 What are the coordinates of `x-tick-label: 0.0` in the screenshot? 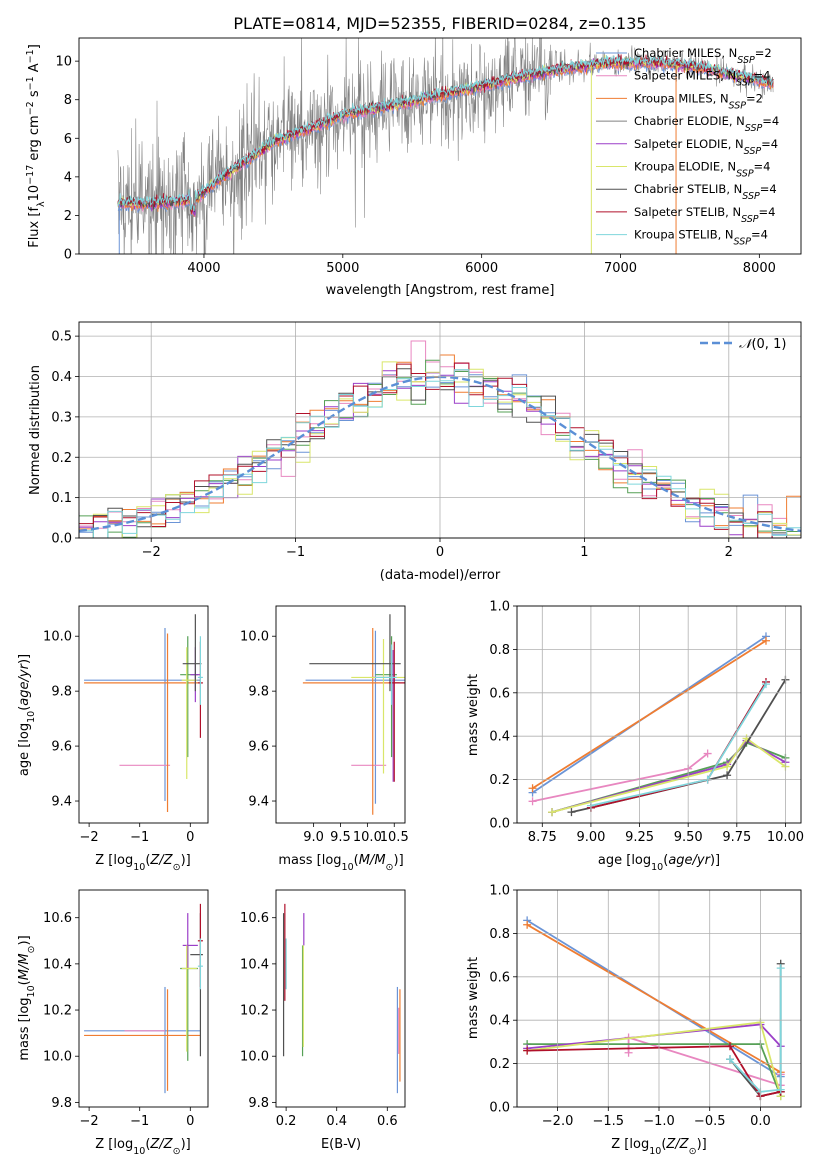 It's located at (760, 1121).